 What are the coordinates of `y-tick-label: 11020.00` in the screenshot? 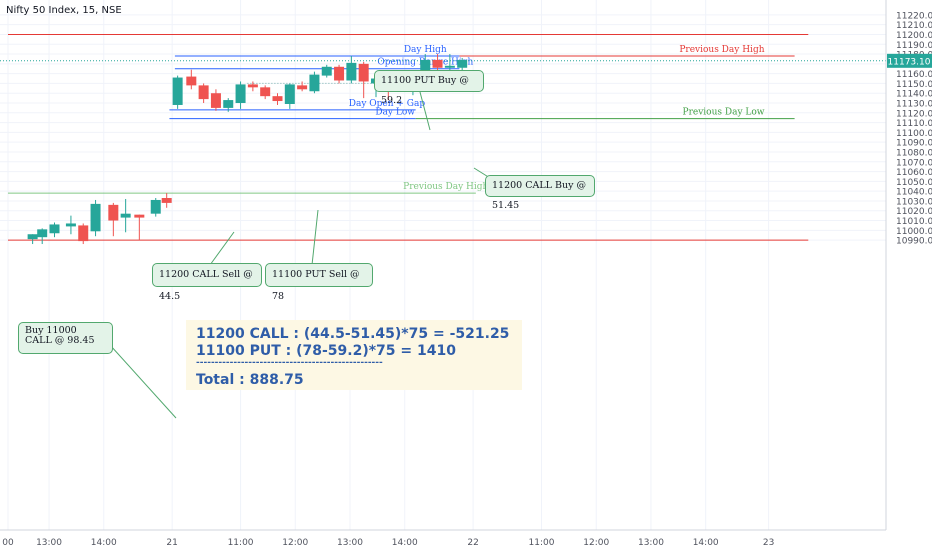 It's located at (914, 212).